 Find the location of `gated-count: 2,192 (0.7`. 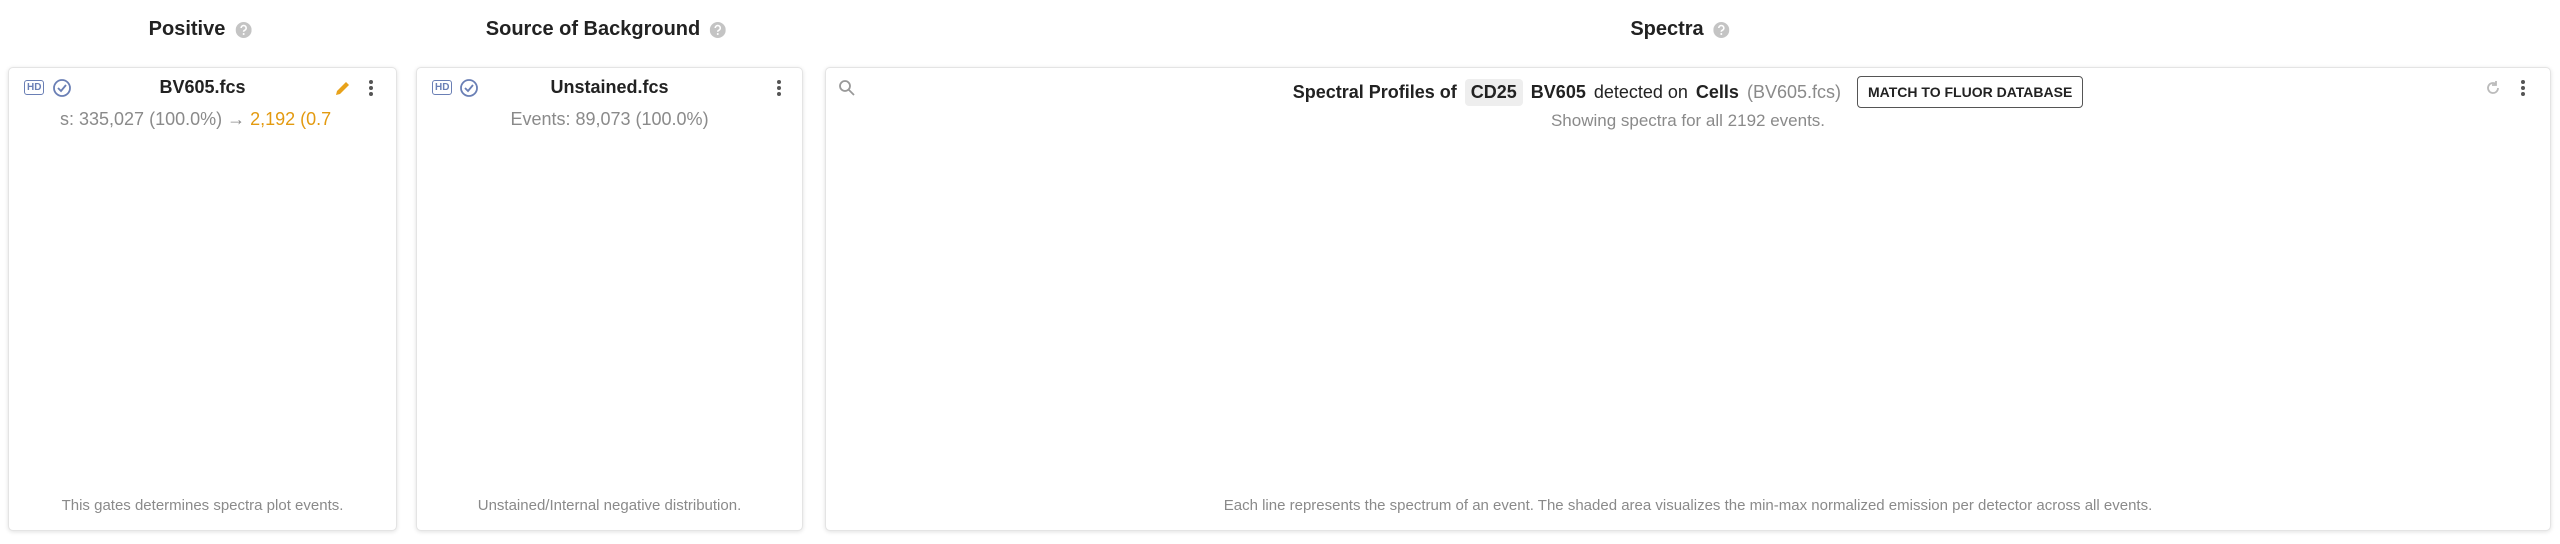

gated-count: 2,192 (0.7 is located at coordinates (291, 119).